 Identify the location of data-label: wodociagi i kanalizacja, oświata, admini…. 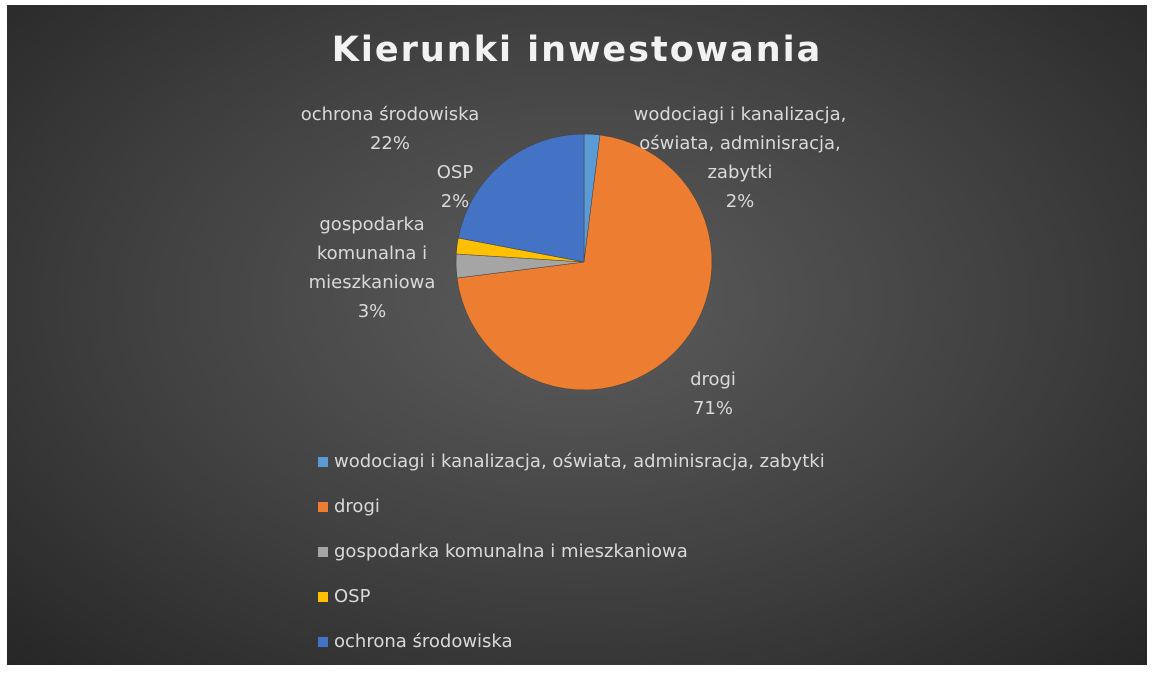
(740, 158).